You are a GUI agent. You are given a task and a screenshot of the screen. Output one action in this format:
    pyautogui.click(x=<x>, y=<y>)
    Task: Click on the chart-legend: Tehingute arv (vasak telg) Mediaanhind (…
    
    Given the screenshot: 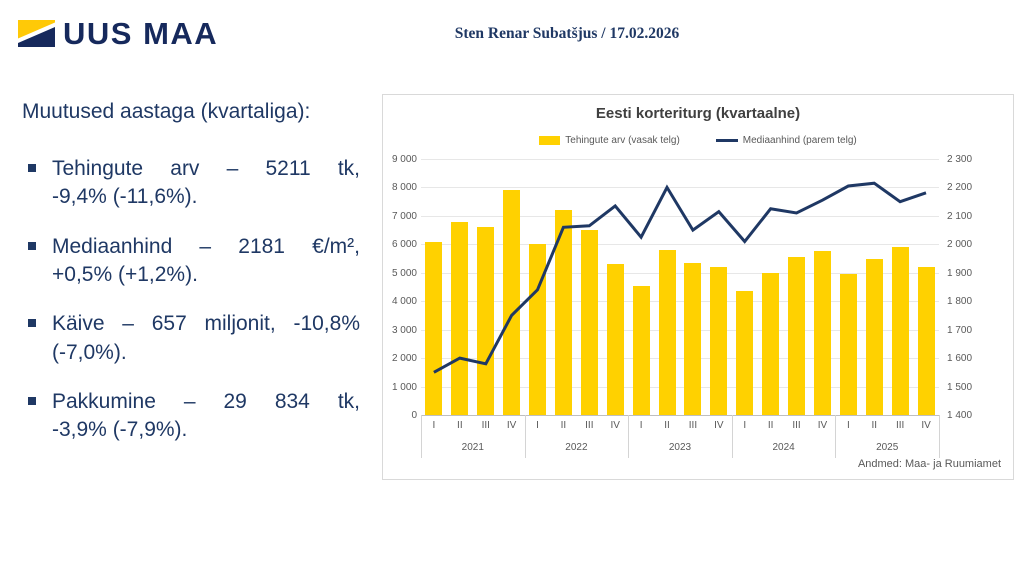 What is the action you would take?
    pyautogui.click(x=698, y=140)
    